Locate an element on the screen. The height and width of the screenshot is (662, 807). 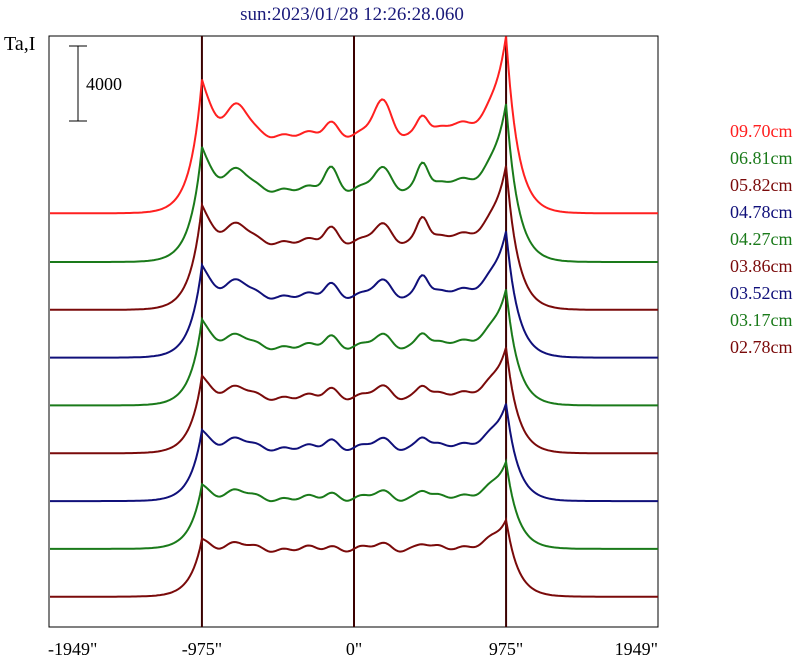
legend-entry: 04.78cm is located at coordinates (761, 212).